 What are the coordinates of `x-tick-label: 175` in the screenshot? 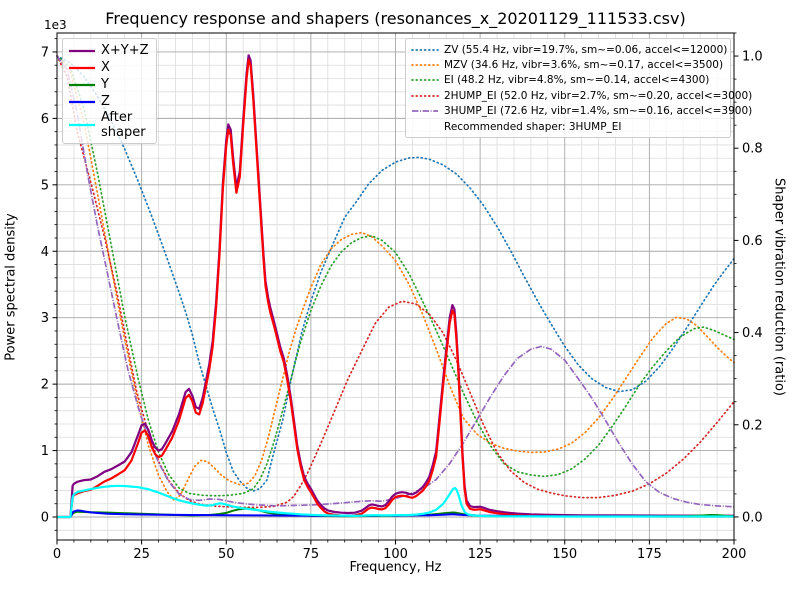 It's located at (649, 554).